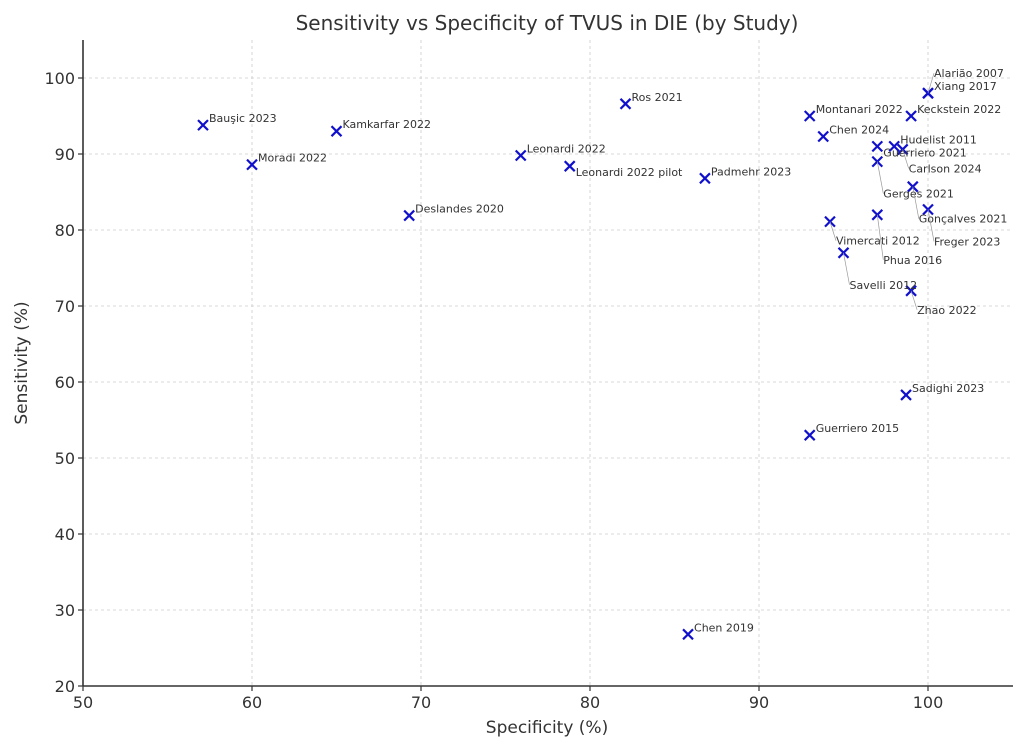 This screenshot has height=750, width=1024. Describe the element at coordinates (65, 686) in the screenshot. I see `y-tick-label: 20` at that location.